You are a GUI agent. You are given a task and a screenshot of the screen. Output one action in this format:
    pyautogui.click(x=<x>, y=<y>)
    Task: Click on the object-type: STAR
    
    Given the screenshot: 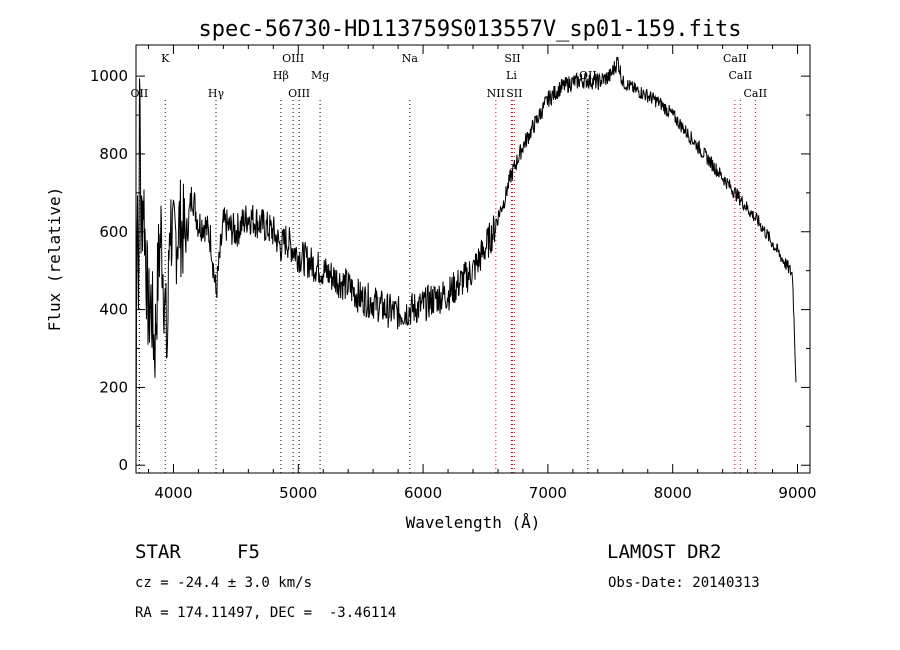 What is the action you would take?
    pyautogui.click(x=158, y=552)
    